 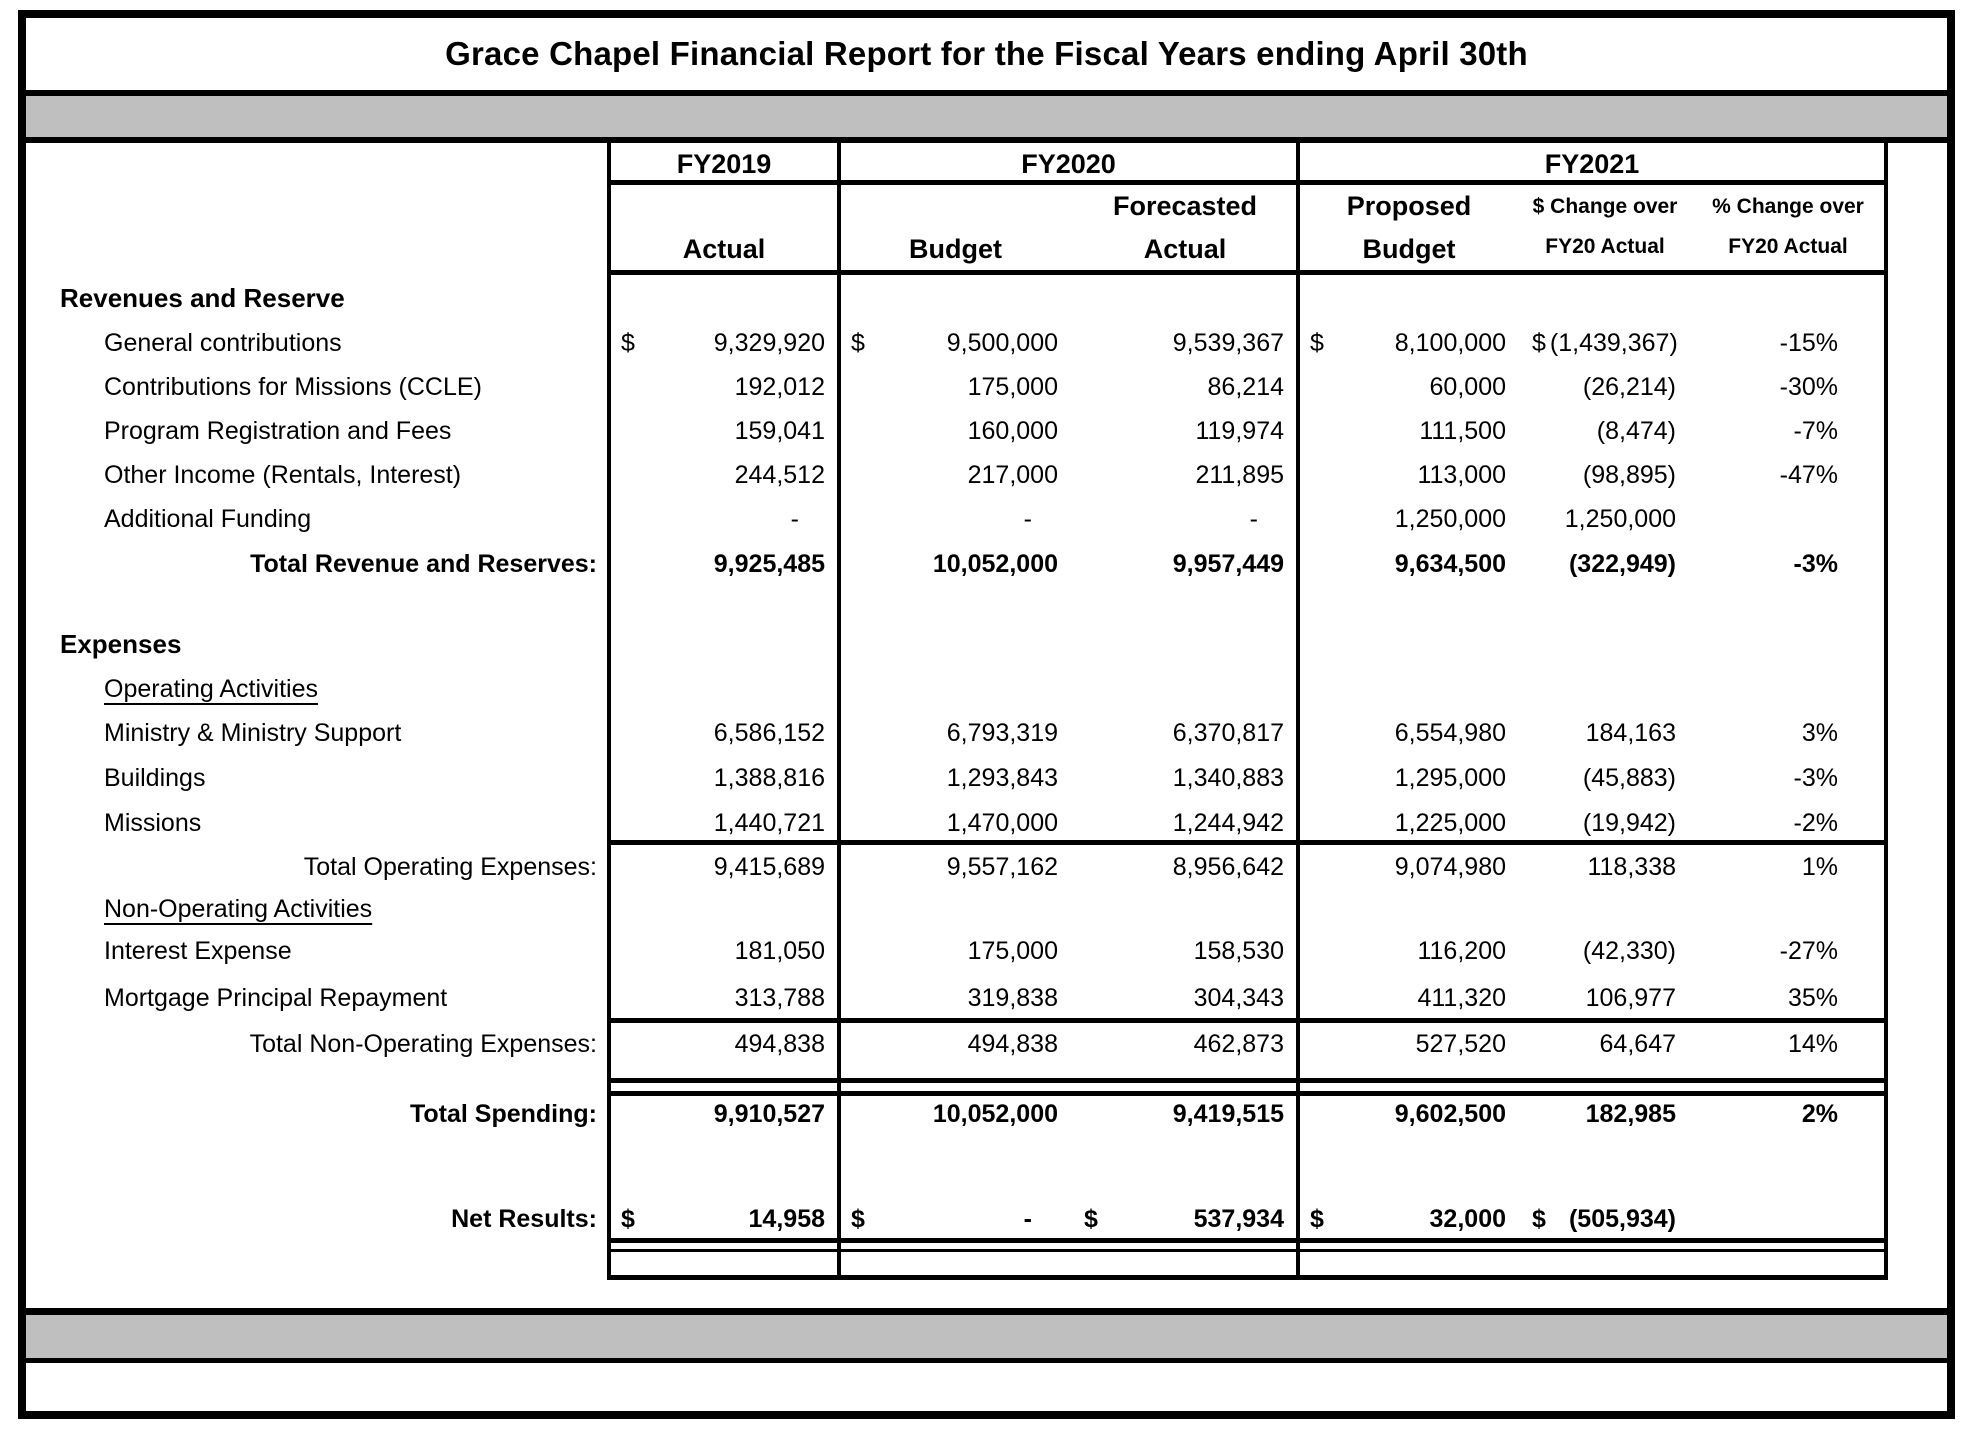 I want to click on row-label: Operating Activities, so click(x=211, y=688).